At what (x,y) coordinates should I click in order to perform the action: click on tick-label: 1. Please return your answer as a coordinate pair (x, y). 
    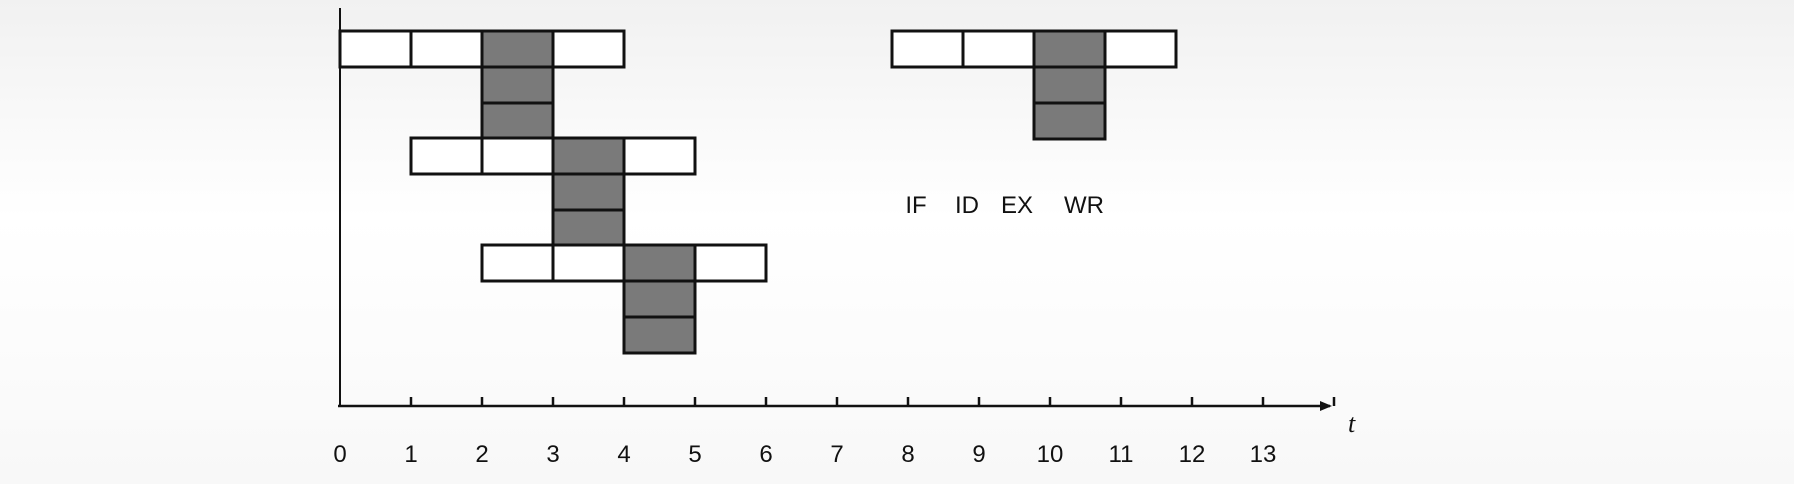
    Looking at the image, I should click on (410, 454).